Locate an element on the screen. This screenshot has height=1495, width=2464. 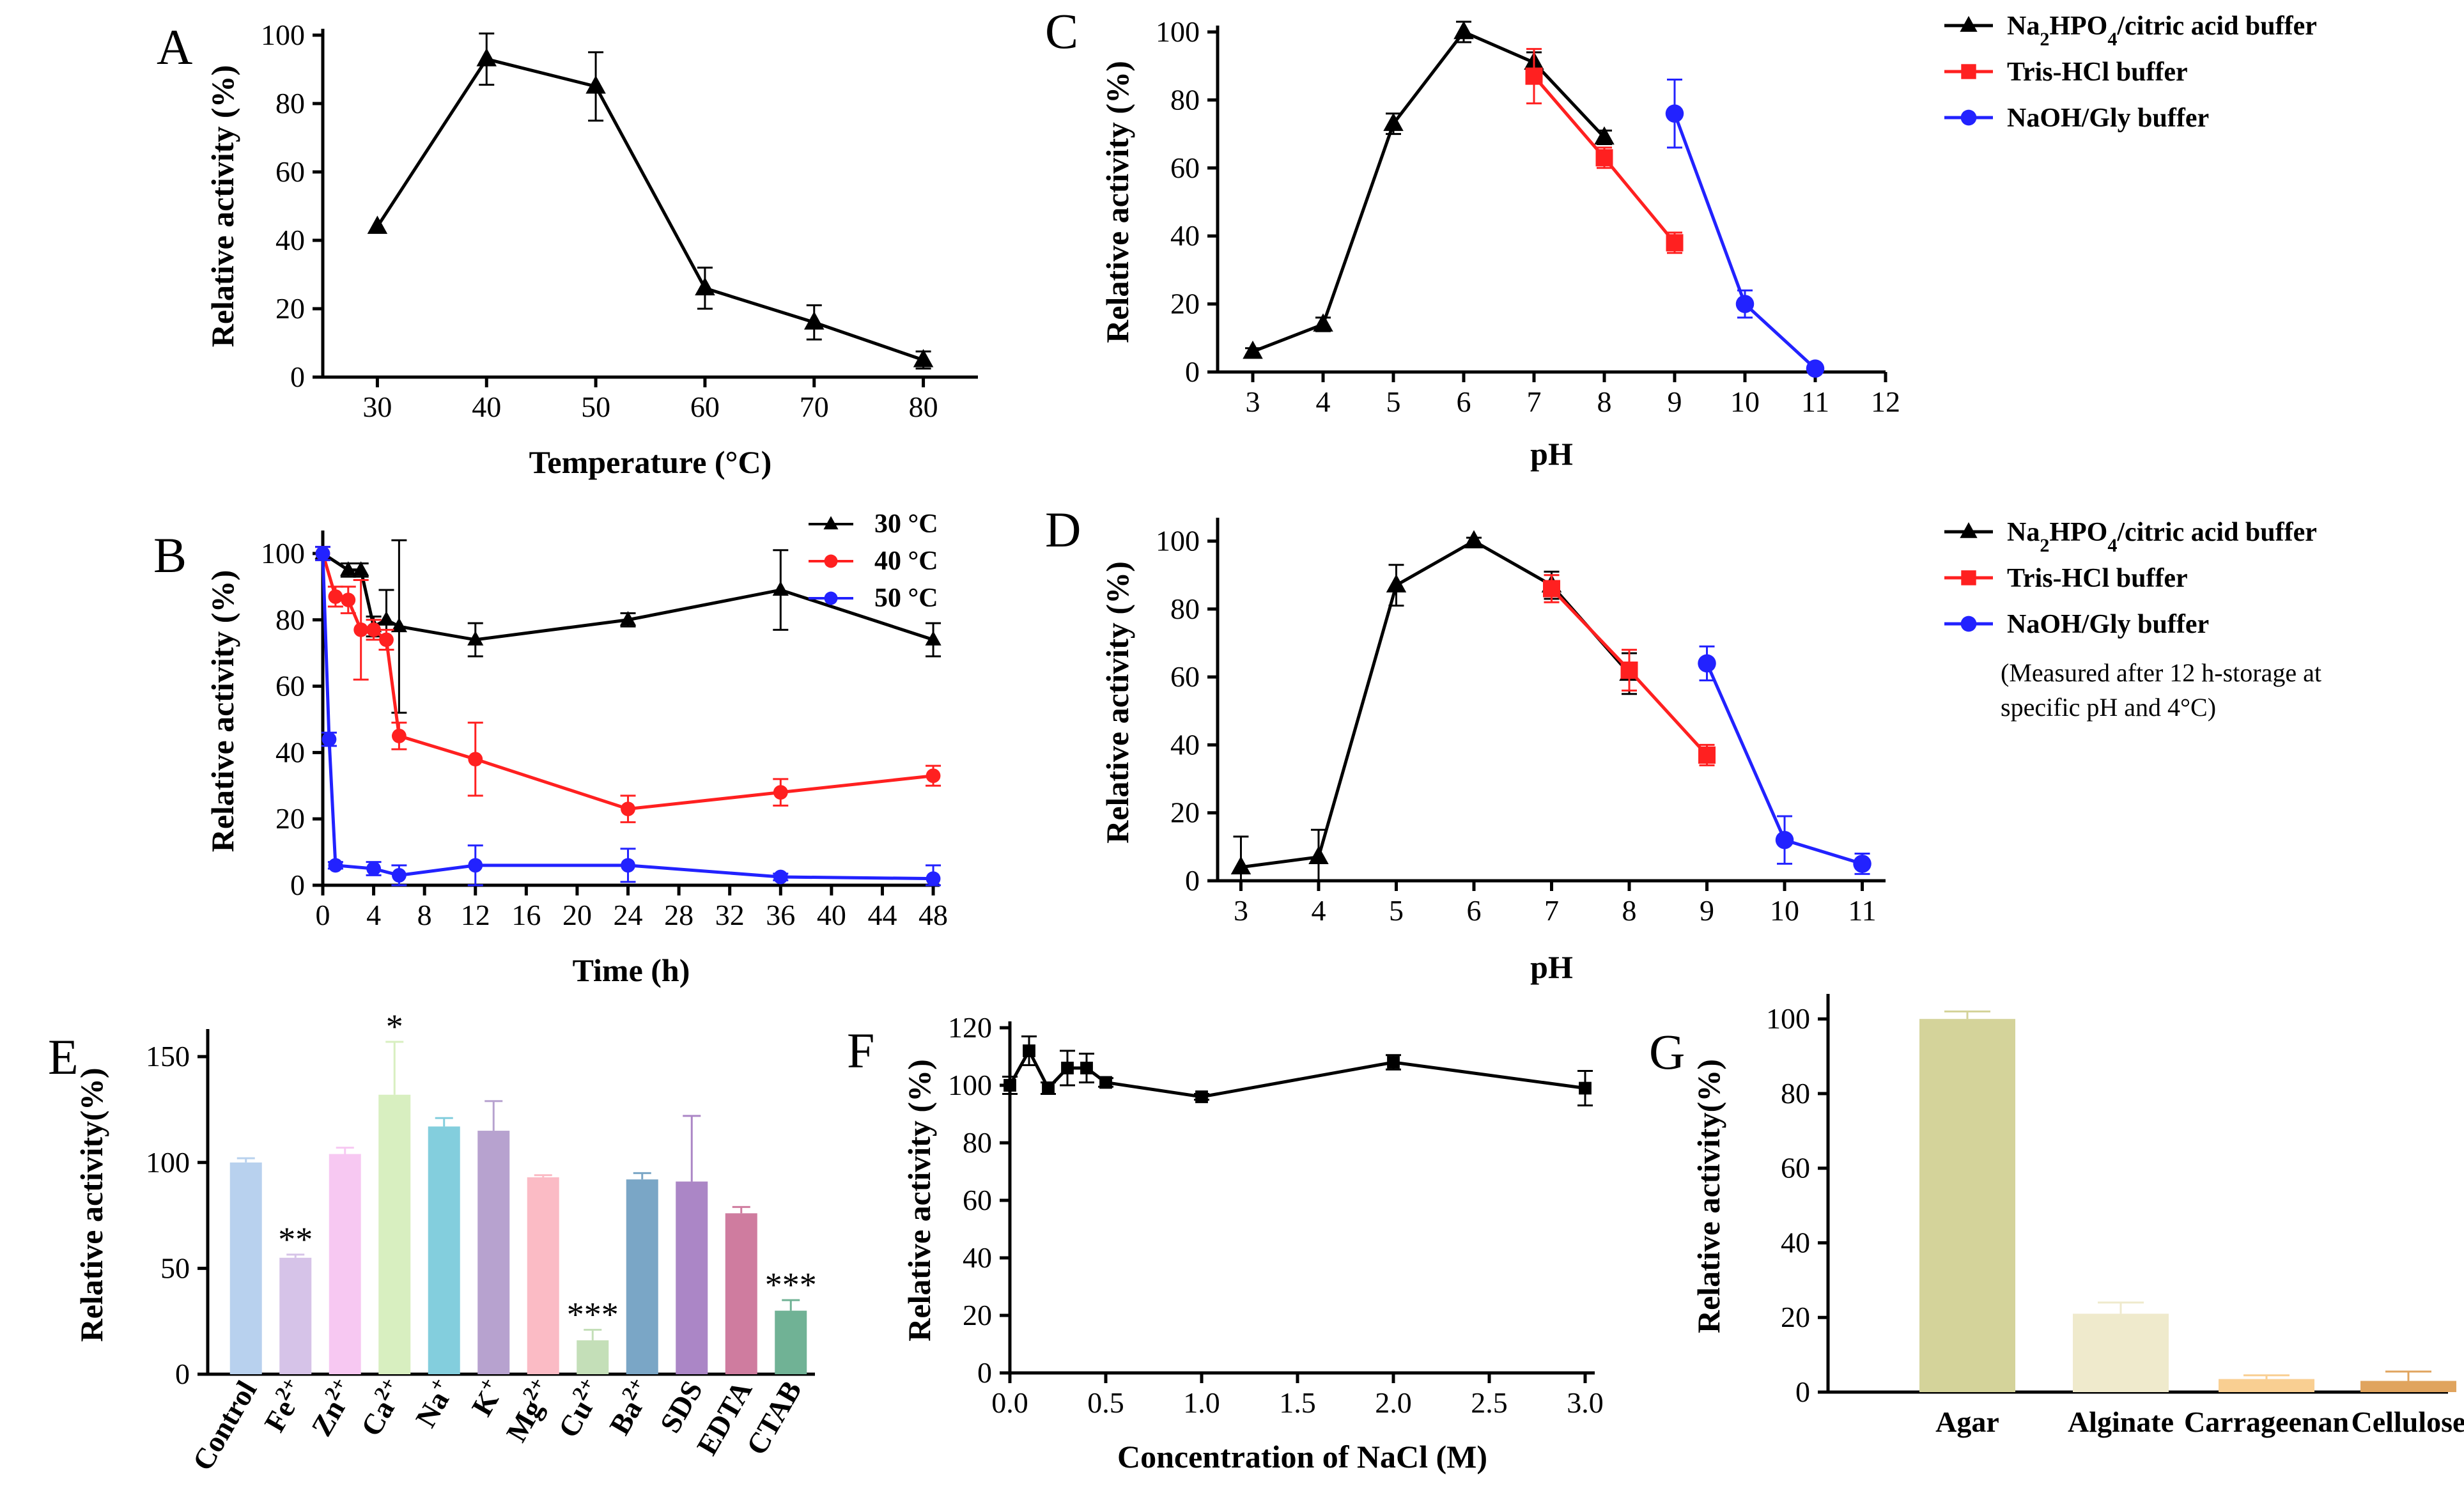
x-tick-label: Control is located at coordinates (224, 1425).